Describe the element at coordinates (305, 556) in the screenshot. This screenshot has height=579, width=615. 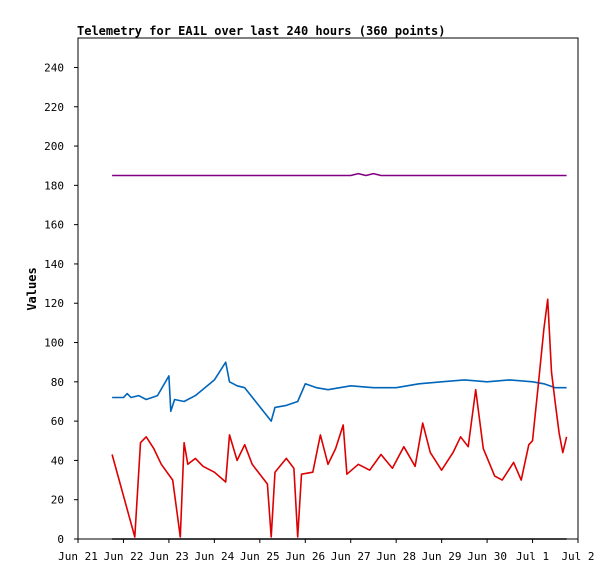
I see `x-tick-label: Jun 26` at that location.